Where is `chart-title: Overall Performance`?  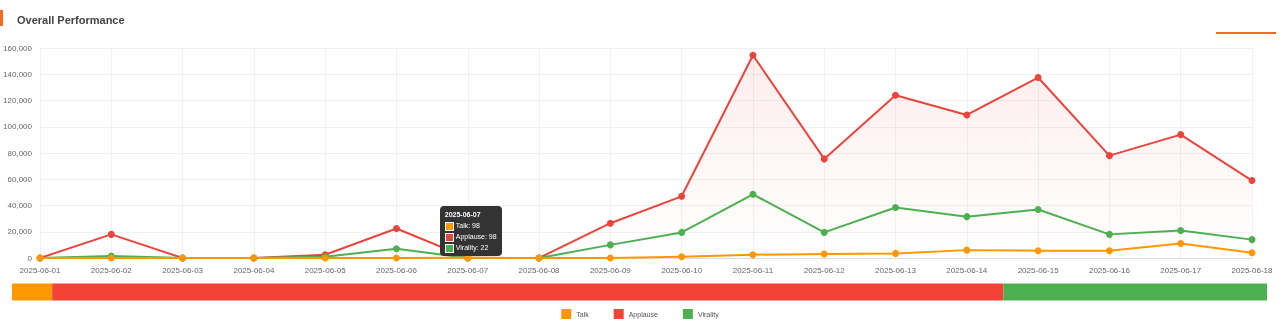
chart-title: Overall Performance is located at coordinates (71, 19).